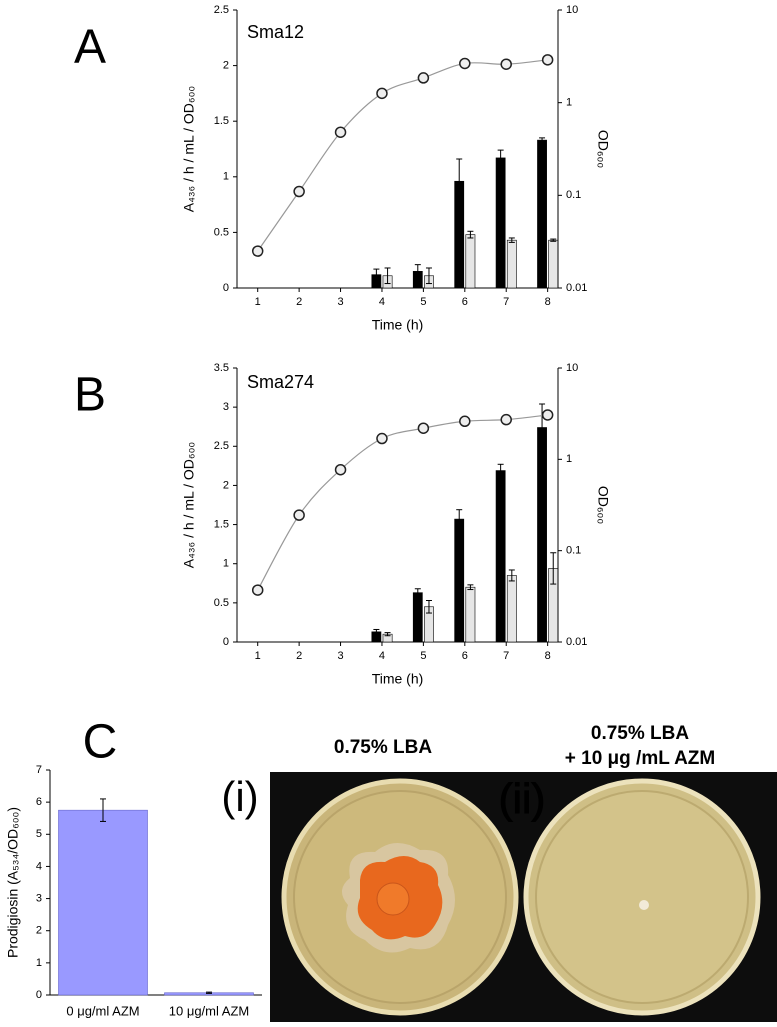  What do you see at coordinates (90, 395) in the screenshot?
I see `panel-label: B` at bounding box center [90, 395].